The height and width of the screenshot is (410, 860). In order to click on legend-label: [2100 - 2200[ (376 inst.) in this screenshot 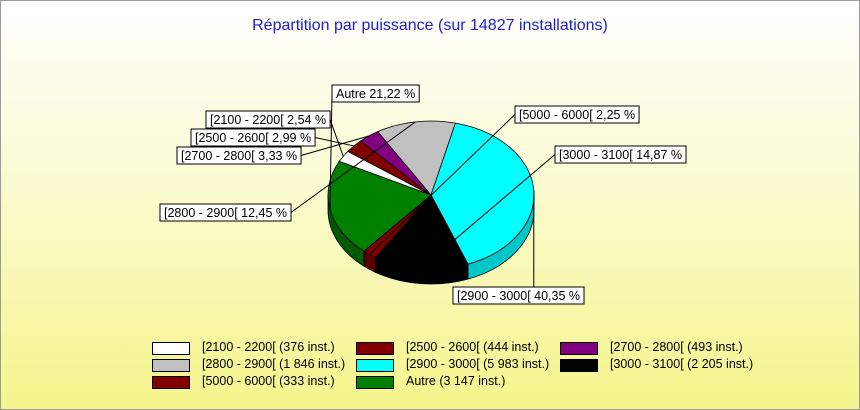, I will do `click(268, 347)`.